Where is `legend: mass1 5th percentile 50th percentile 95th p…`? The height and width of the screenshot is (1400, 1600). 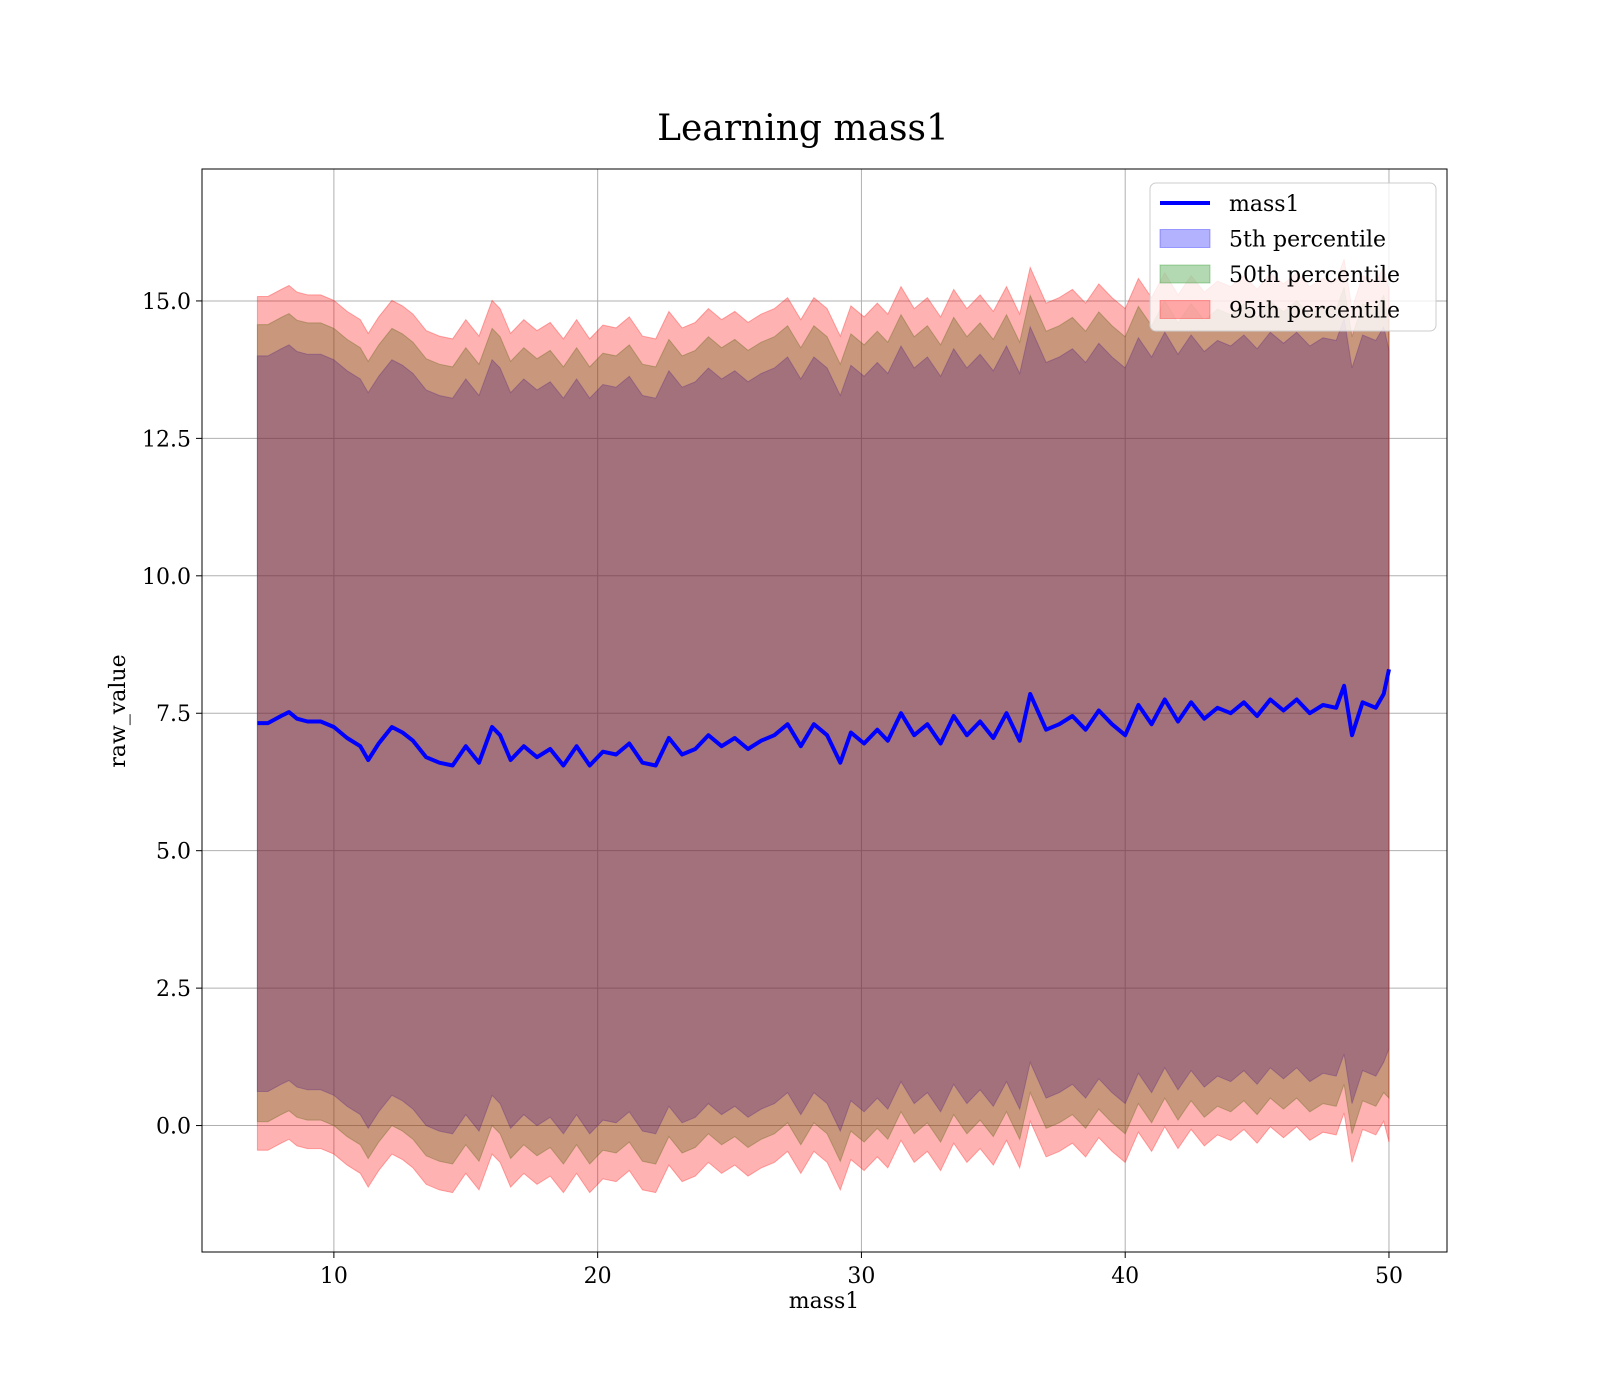
legend: mass1 5th percentile 50th percentile 95th p… is located at coordinates (1293, 257).